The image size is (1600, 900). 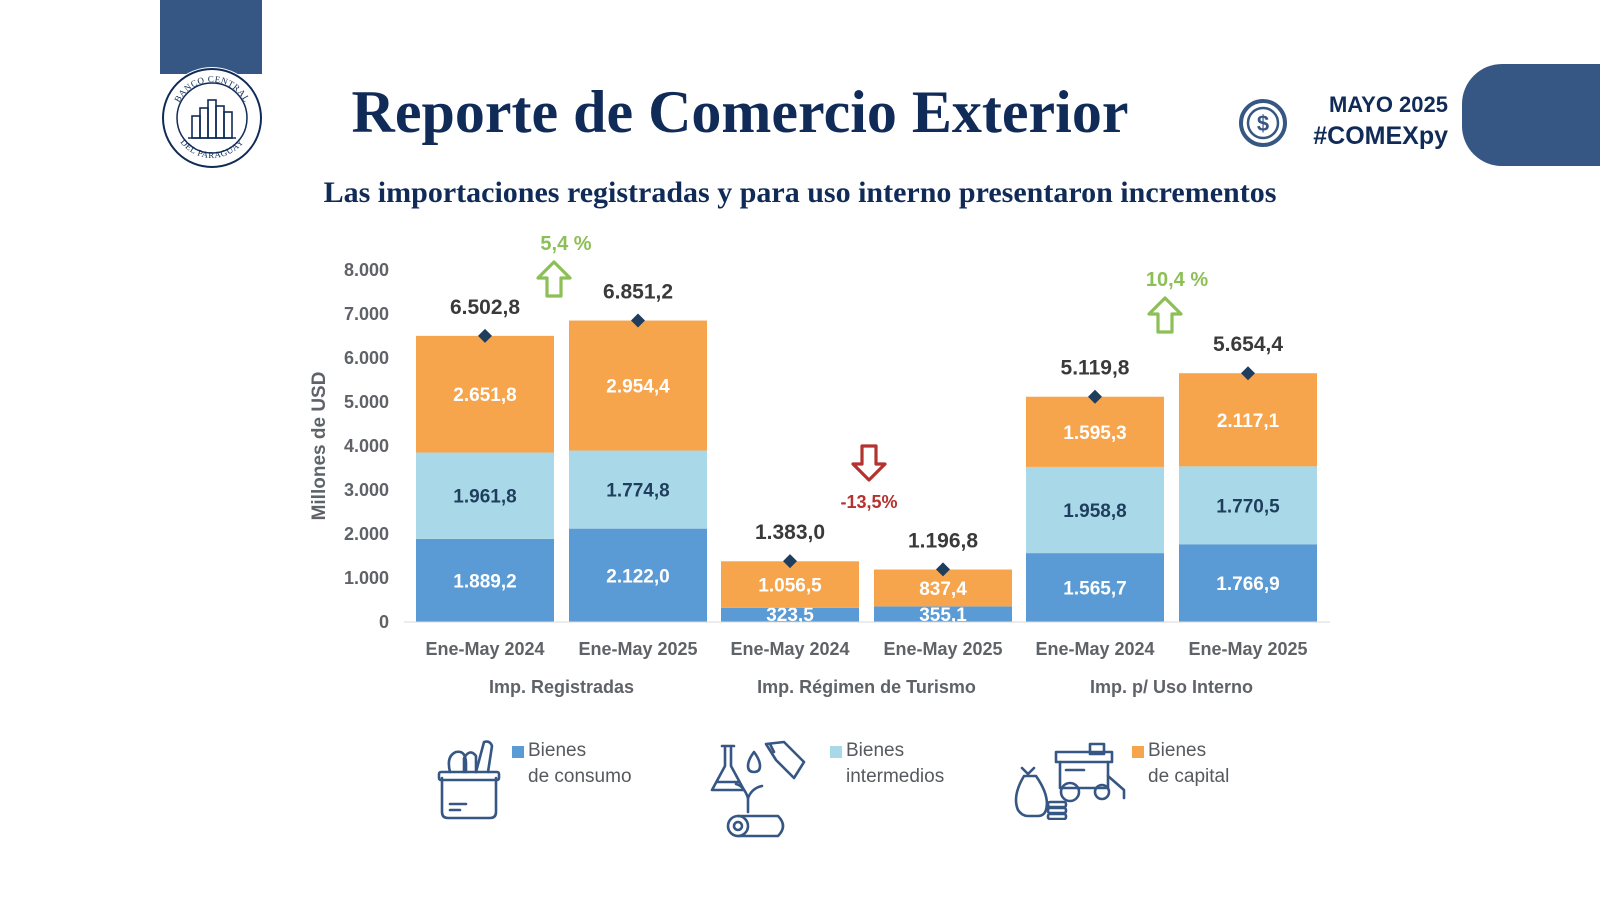 I want to click on change-percent-label: 5,4 %, so click(x=565, y=244).